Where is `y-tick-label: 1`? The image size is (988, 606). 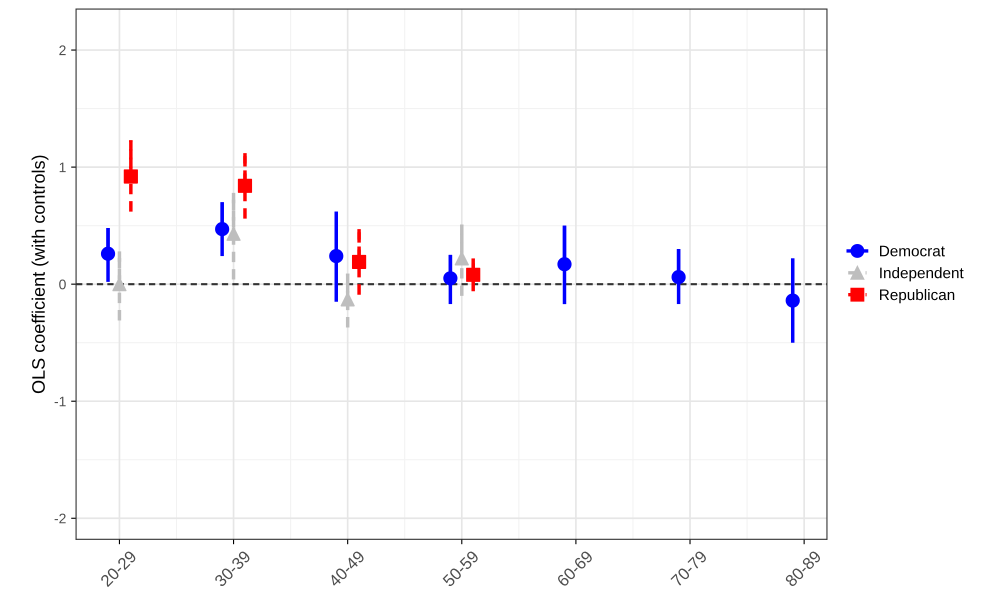
y-tick-label: 1 is located at coordinates (63, 167).